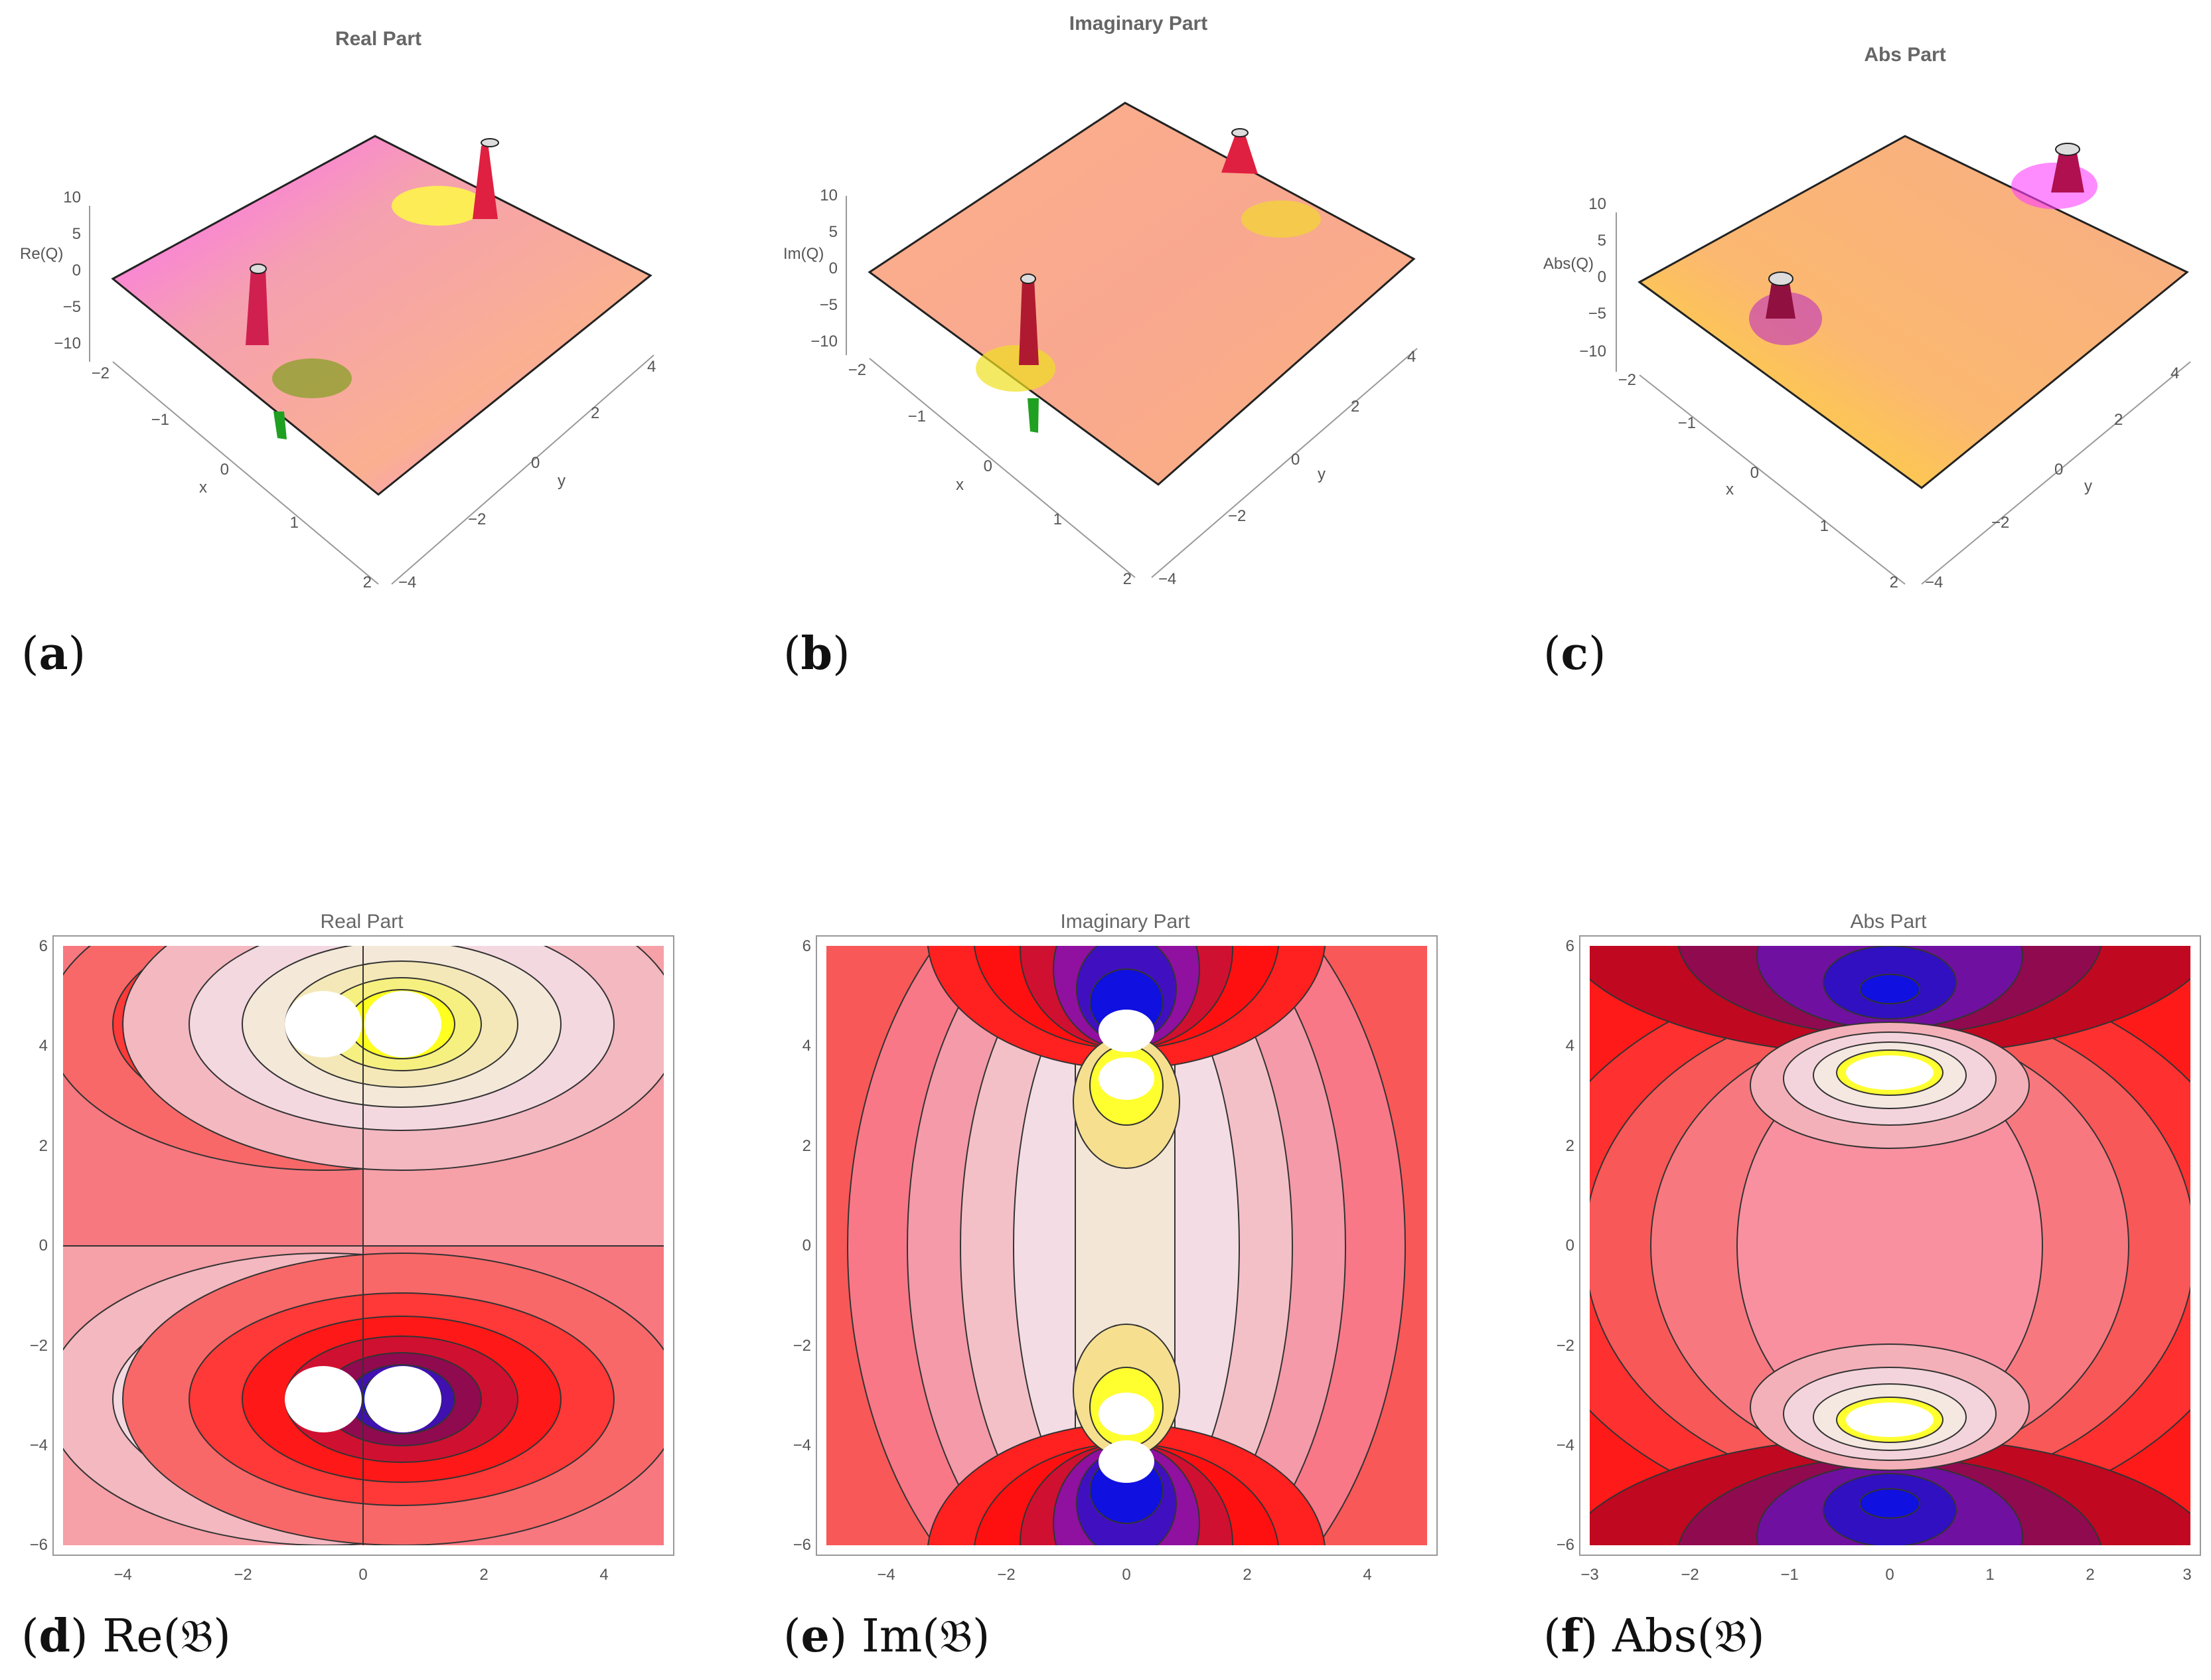  I want to click on contour-plot-d: Real Part, so click(352, 1247).